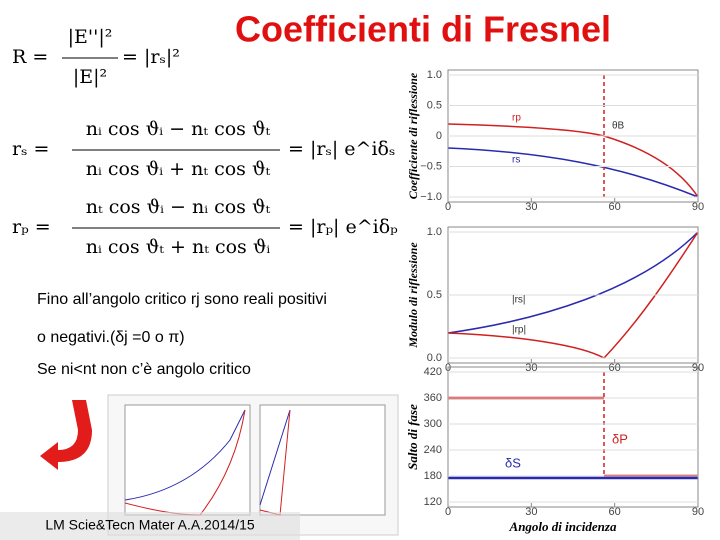  I want to click on footer: LM Scie&Tecn Mater A.A.2014/15, so click(150, 525).